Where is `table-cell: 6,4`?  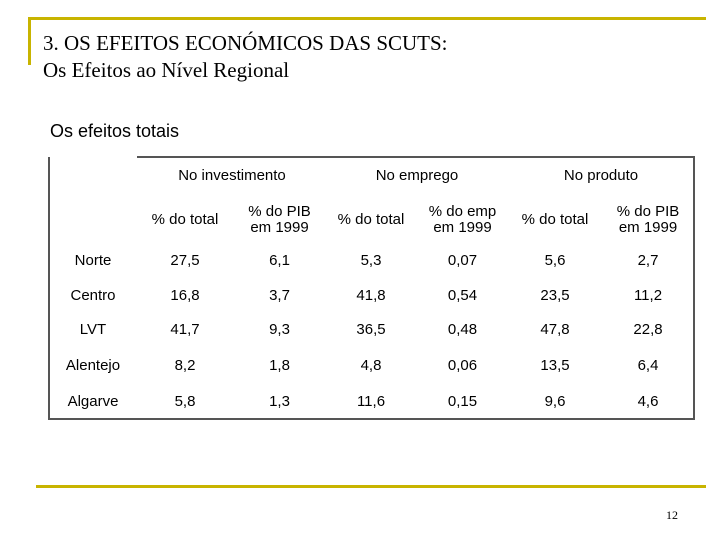 table-cell: 6,4 is located at coordinates (648, 365).